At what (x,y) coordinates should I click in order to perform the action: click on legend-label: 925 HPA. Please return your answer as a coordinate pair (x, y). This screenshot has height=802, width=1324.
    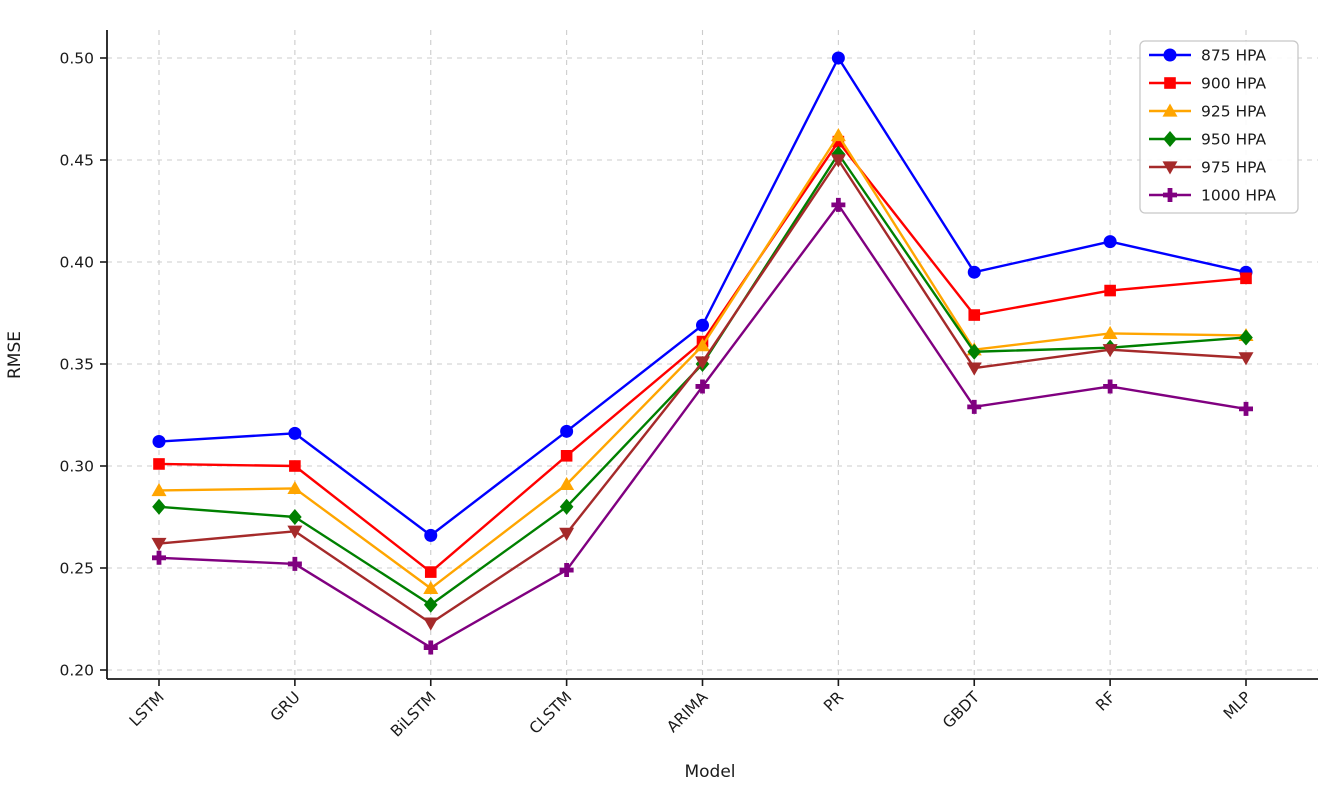
    Looking at the image, I should click on (1234, 112).